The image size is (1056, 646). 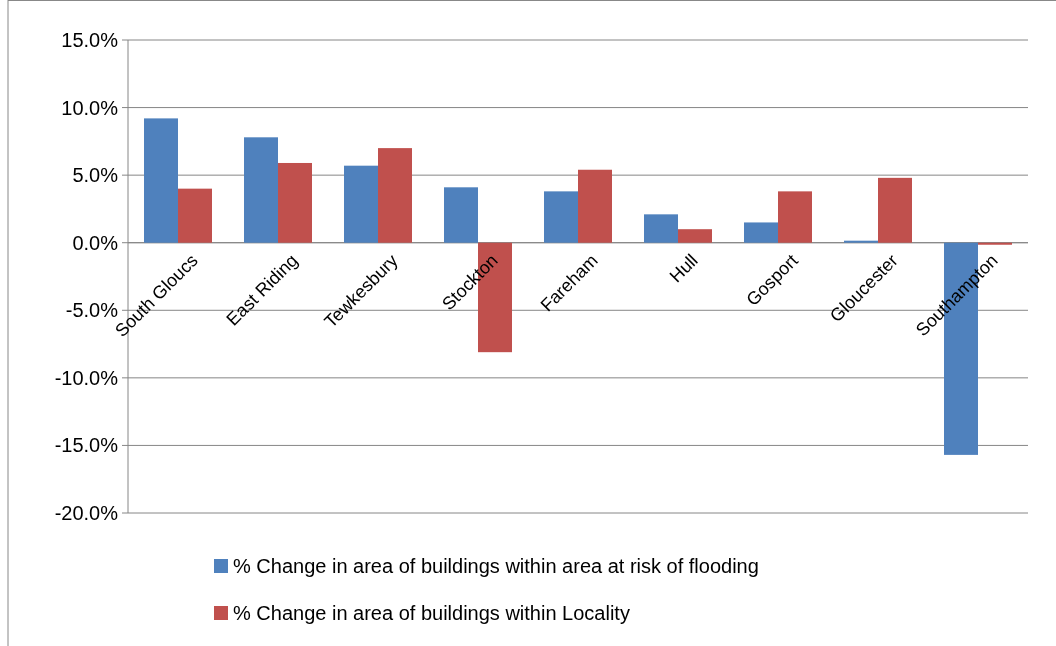 I want to click on x-tick-label: Hull, so click(x=683, y=268).